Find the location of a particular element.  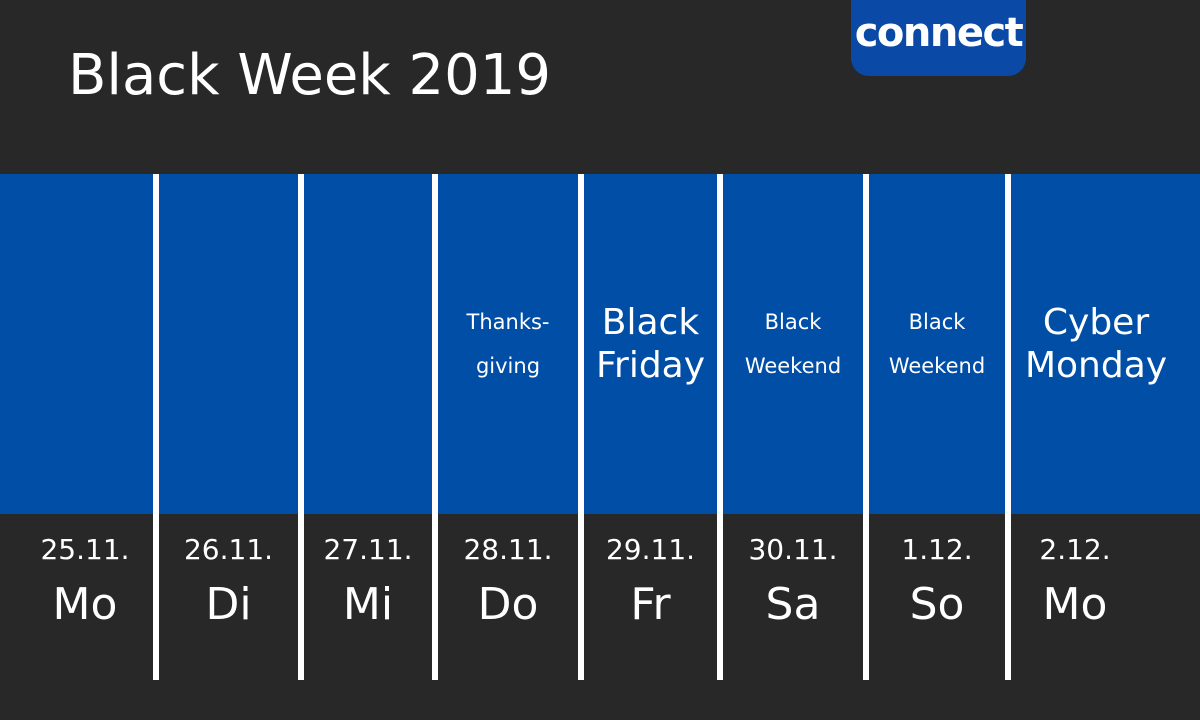

event-line-2: giving is located at coordinates (508, 366).